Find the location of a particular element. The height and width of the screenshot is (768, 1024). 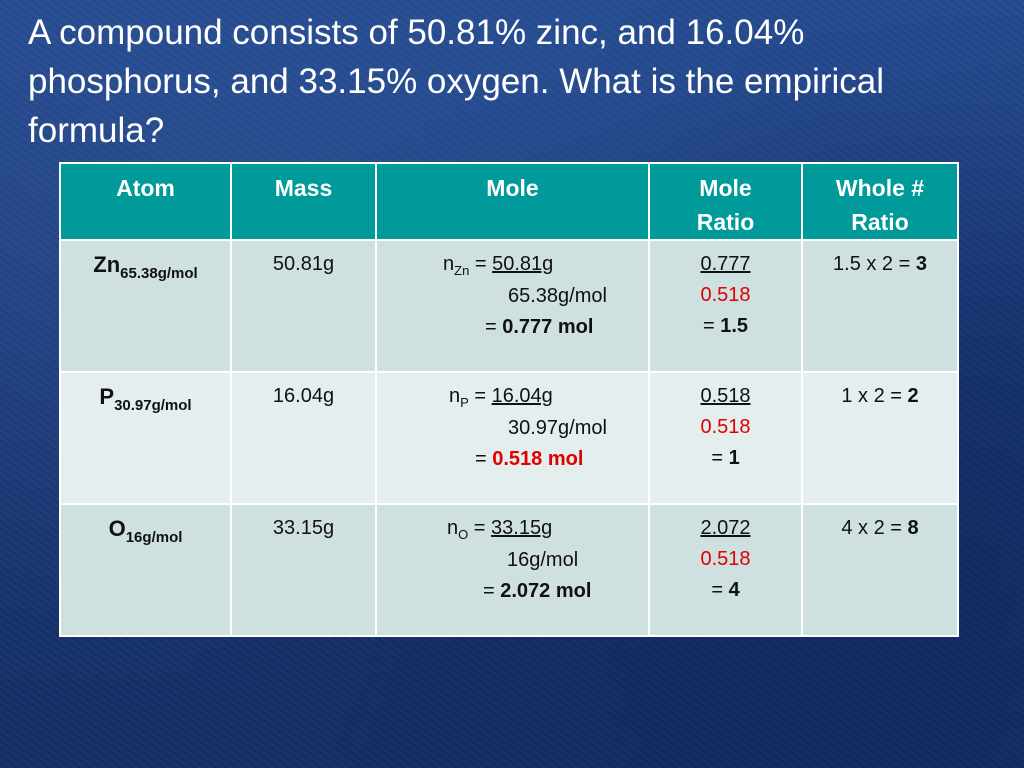

whole-ratio-cell: 1 x 2 = 2 is located at coordinates (880, 438).